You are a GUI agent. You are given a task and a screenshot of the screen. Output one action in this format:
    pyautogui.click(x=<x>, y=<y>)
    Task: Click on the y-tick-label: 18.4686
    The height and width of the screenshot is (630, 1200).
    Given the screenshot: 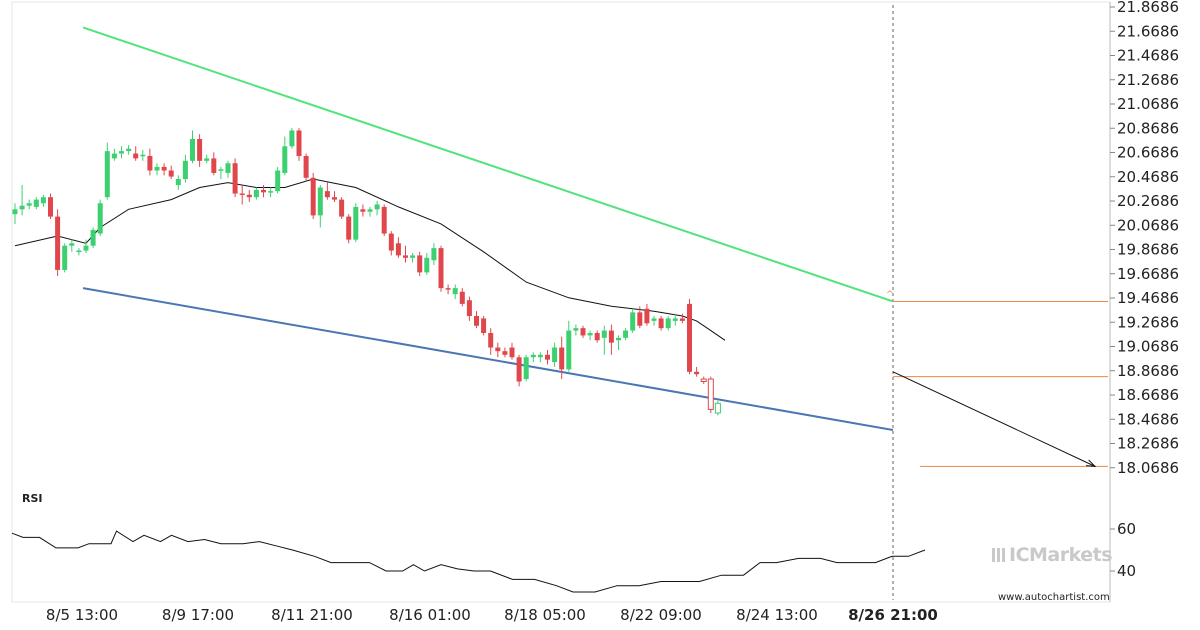 What is the action you would take?
    pyautogui.click(x=1148, y=419)
    